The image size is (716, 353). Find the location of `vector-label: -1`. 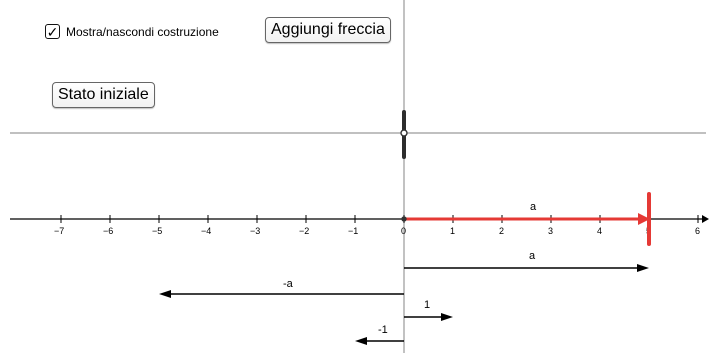

vector-label: -1 is located at coordinates (383, 330).